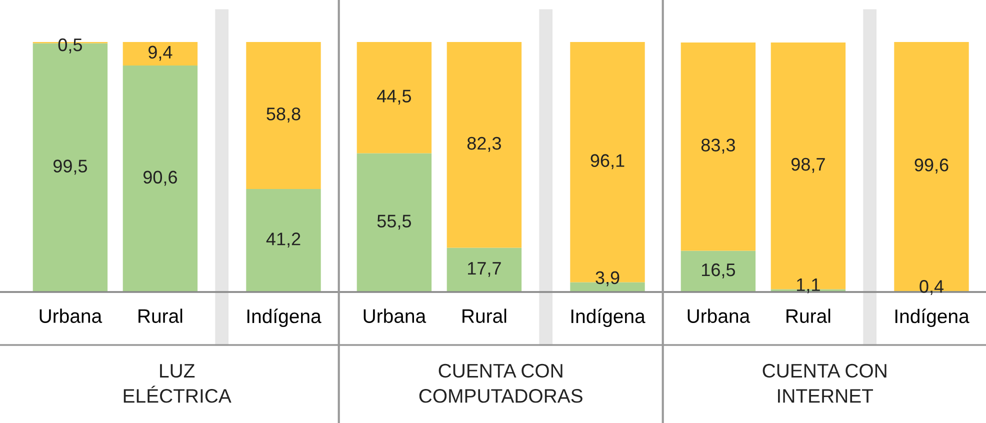 Image resolution: width=986 pixels, height=423 pixels. Describe the element at coordinates (932, 287) in the screenshot. I see `data-label: 0,4` at that location.